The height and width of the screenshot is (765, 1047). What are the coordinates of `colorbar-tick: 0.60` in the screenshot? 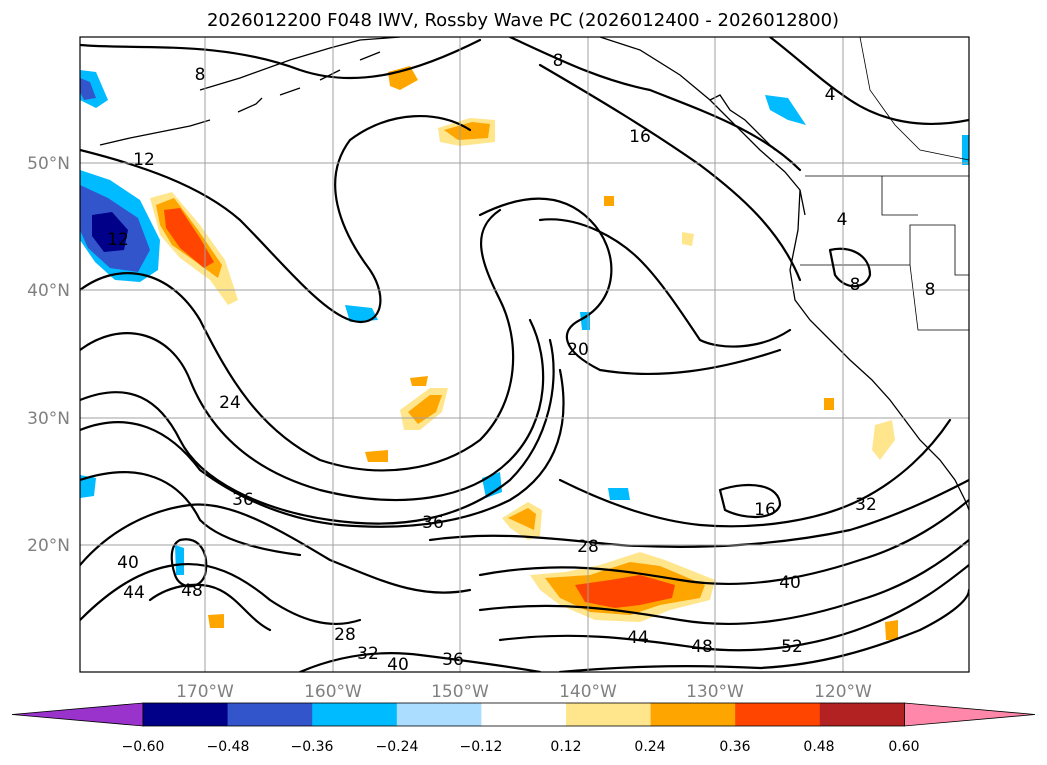 It's located at (903, 747).